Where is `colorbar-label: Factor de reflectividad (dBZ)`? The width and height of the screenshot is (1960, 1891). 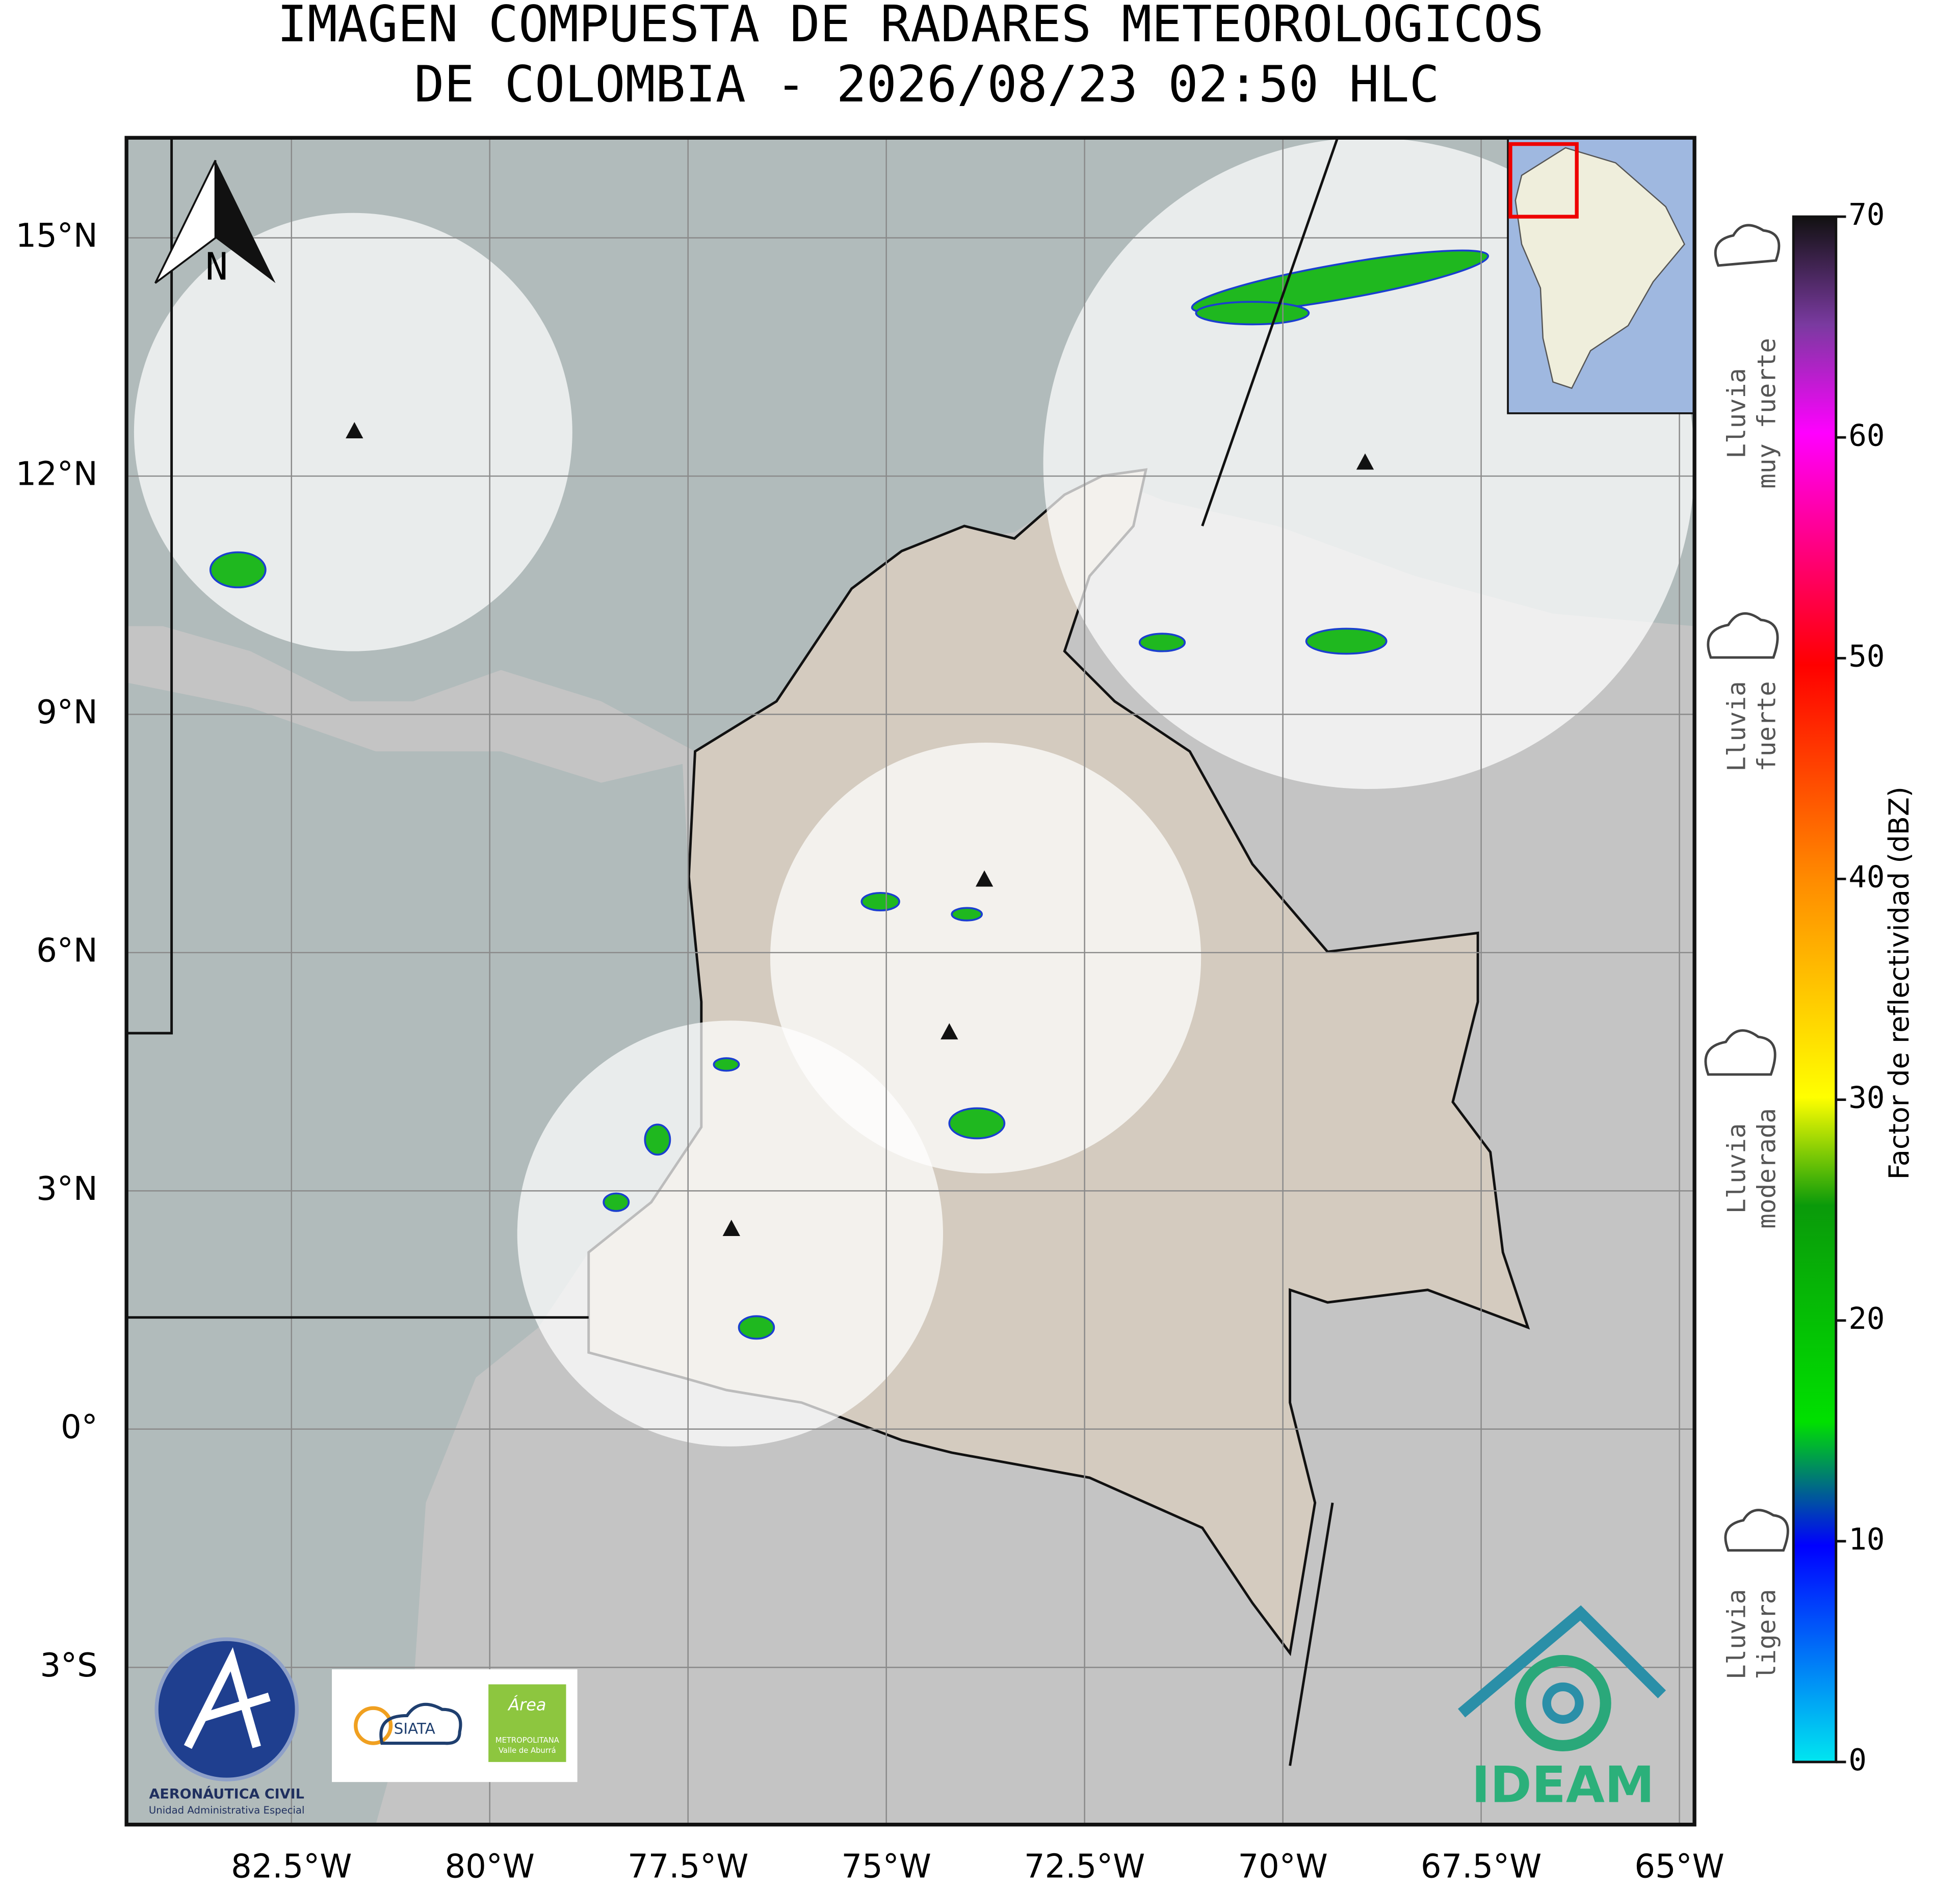
colorbar-label: Factor de reflectividad (dBZ) is located at coordinates (1899, 982).